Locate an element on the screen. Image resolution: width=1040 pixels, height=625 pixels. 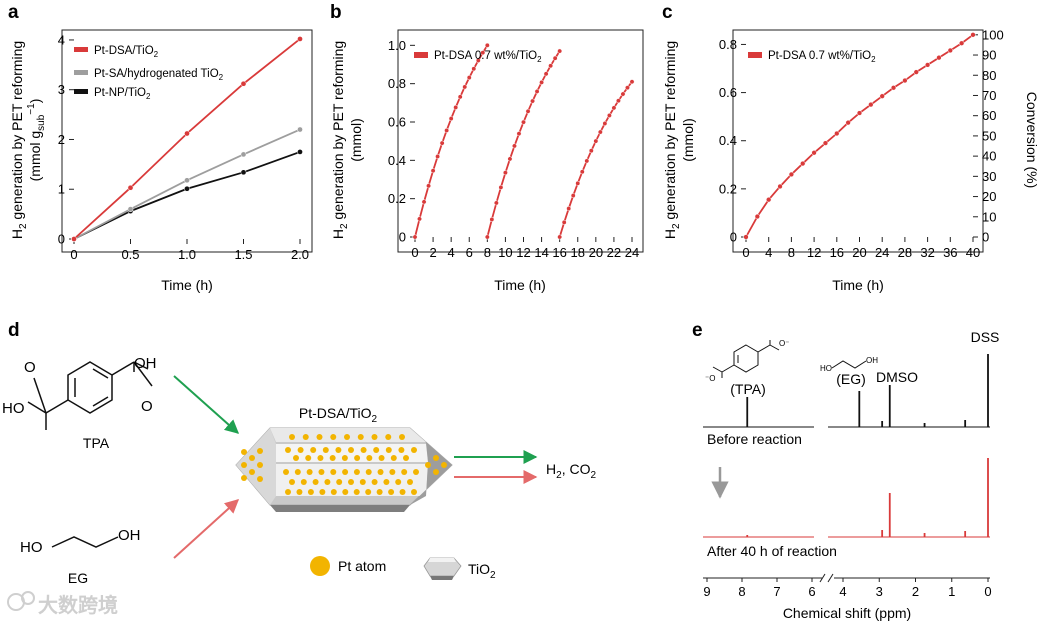
y2-tick-label: 100 is located at coordinates (993, 34).